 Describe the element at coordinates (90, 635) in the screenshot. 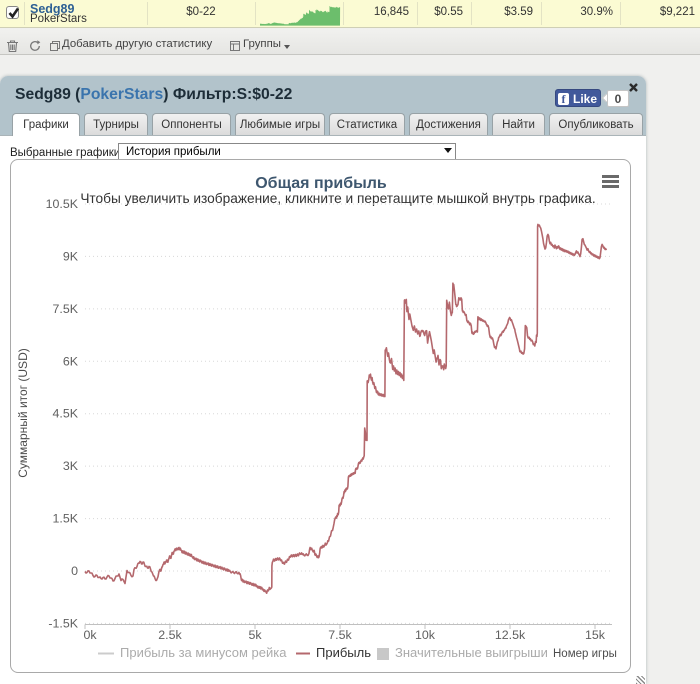

I see `svg-text: 0k` at that location.